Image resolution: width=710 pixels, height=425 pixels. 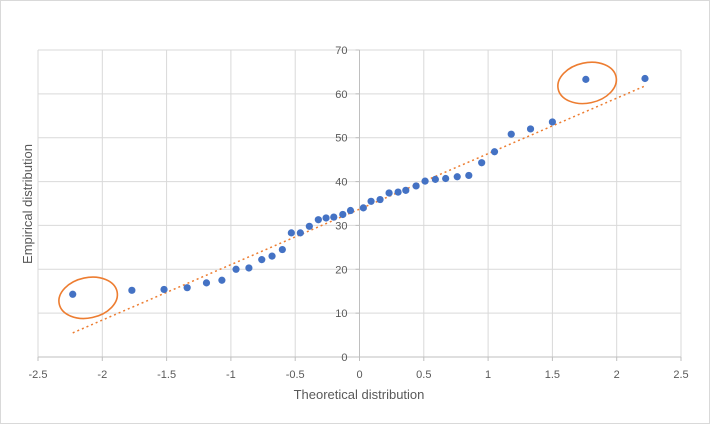 What do you see at coordinates (102, 375) in the screenshot?
I see `x-tick-label-1: -2` at bounding box center [102, 375].